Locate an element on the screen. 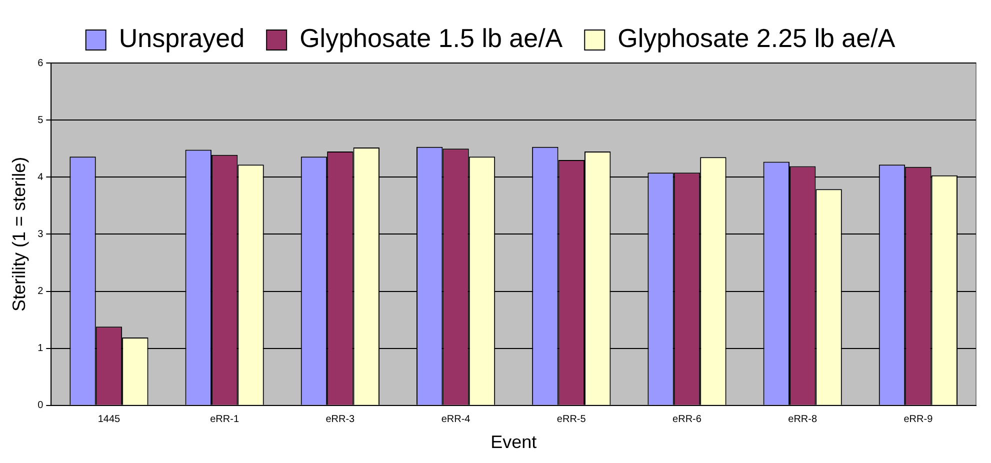  y-tick-label: 2 is located at coordinates (41, 292).